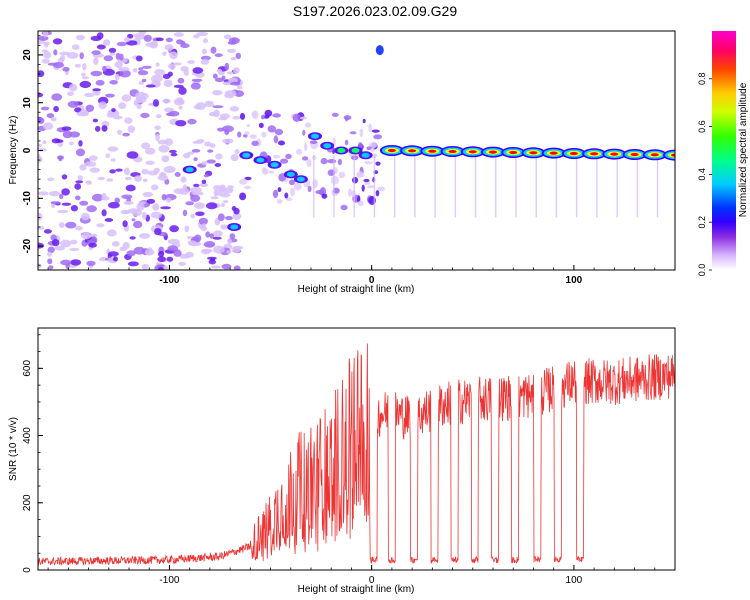 The image size is (750, 600). I want to click on colorbar-label: Normalized spectral amplitude, so click(743, 149).